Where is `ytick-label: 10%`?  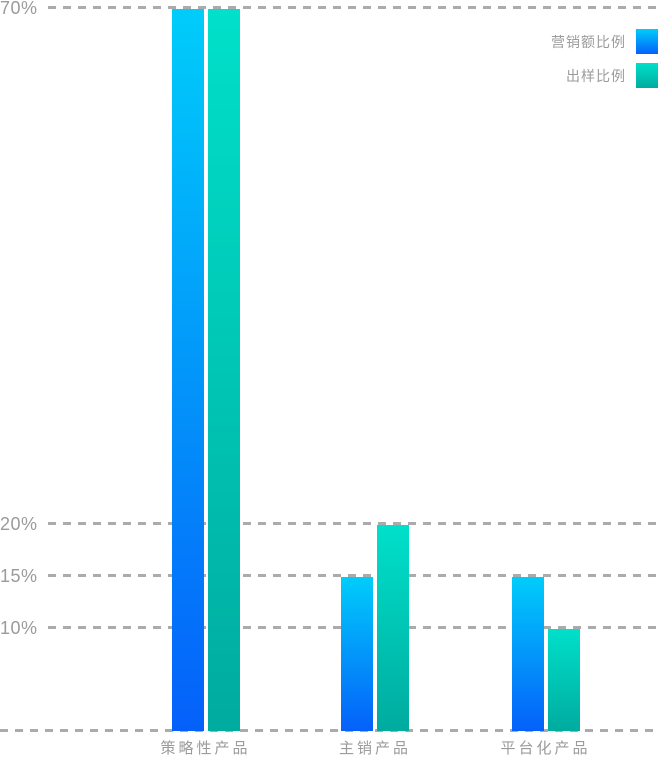 ytick-label: 10% is located at coordinates (19, 627).